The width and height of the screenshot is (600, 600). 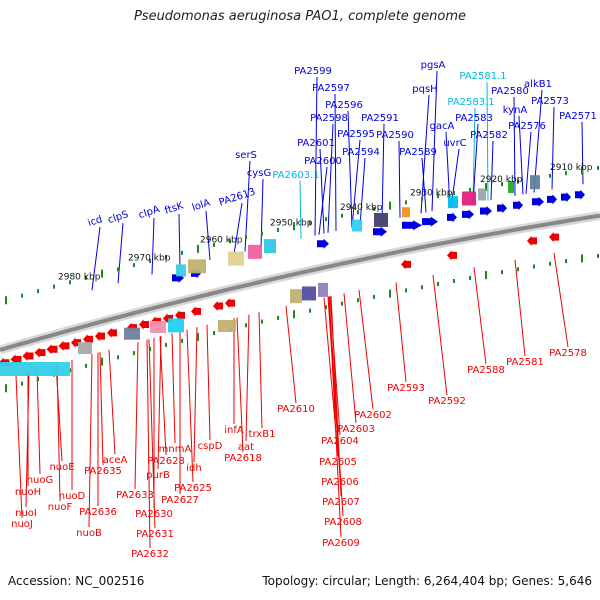 What do you see at coordinates (259, 173) in the screenshot?
I see `gene-label-cysg: cysG` at bounding box center [259, 173].